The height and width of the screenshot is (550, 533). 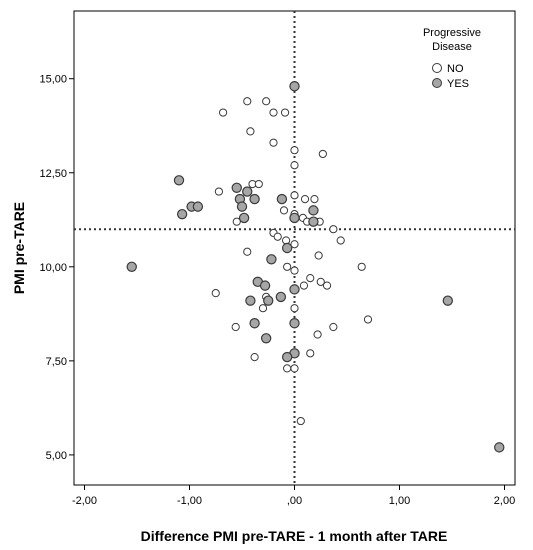 What do you see at coordinates (294, 501) in the screenshot?
I see `x-tick-label: ,00` at bounding box center [294, 501].